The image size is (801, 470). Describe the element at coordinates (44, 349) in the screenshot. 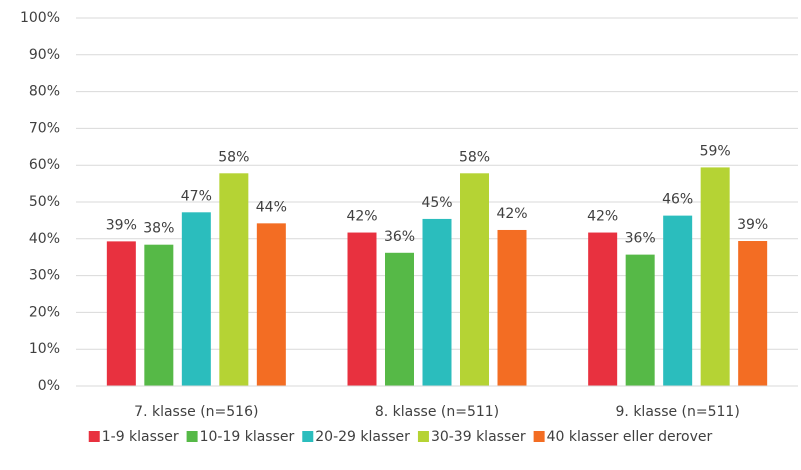

I see `y-tick-label: 10%` at that location.